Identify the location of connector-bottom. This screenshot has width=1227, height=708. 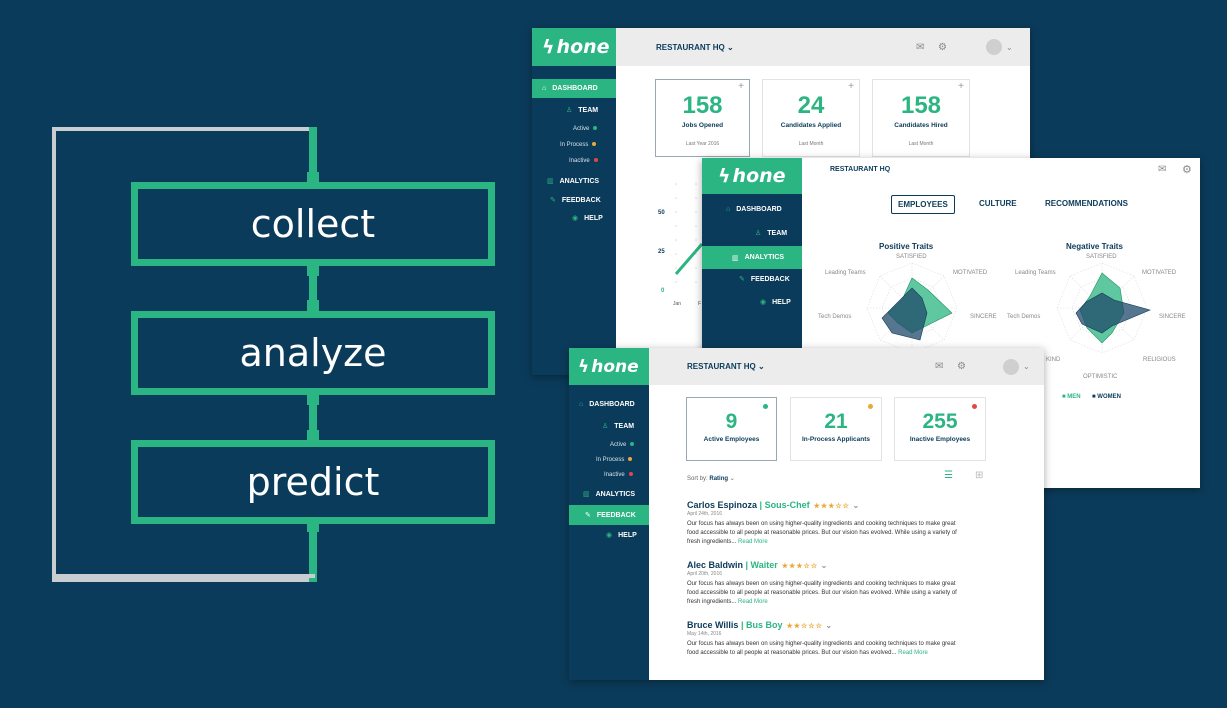
(313, 552).